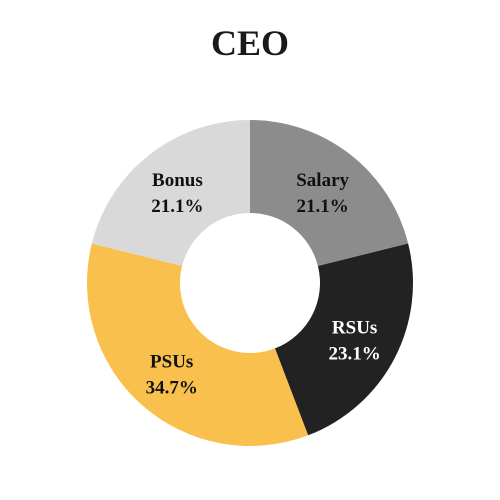 The height and width of the screenshot is (500, 500). What do you see at coordinates (249, 43) in the screenshot?
I see `chart-title: CEO` at bounding box center [249, 43].